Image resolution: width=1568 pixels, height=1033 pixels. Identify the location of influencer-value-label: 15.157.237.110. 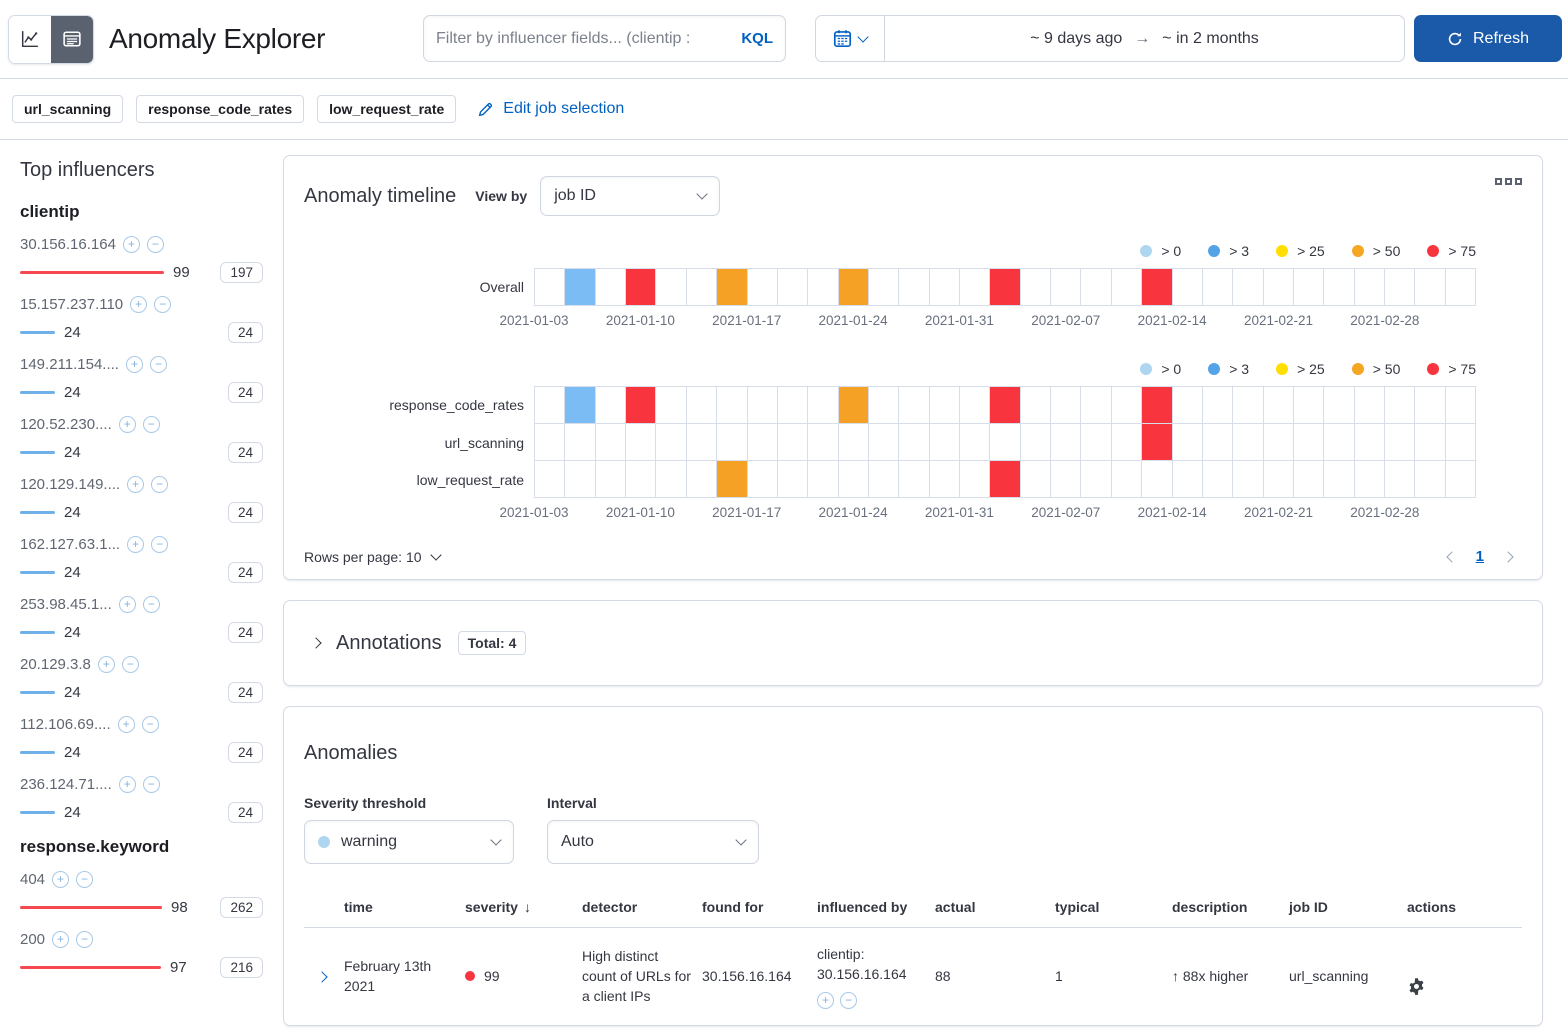
(72, 304).